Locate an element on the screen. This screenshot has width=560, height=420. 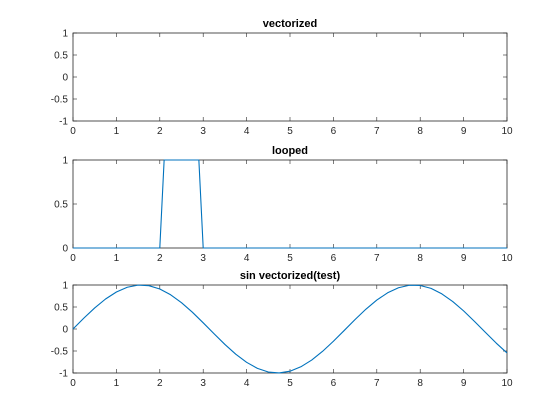
chart-title: sin vectorized(test) is located at coordinates (290, 276).